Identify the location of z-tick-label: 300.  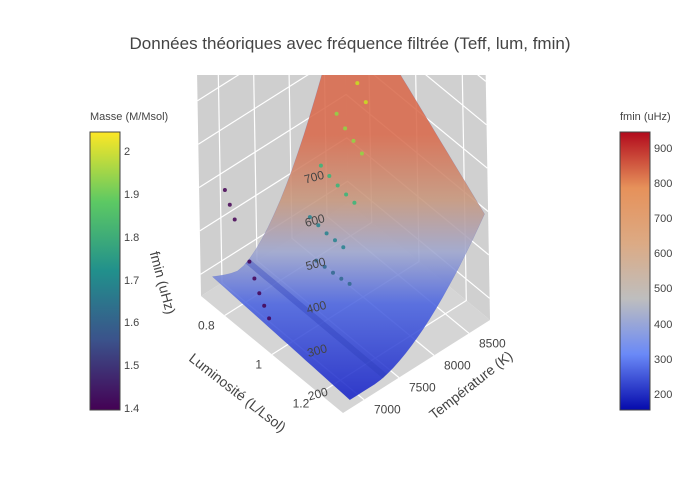
(317, 350).